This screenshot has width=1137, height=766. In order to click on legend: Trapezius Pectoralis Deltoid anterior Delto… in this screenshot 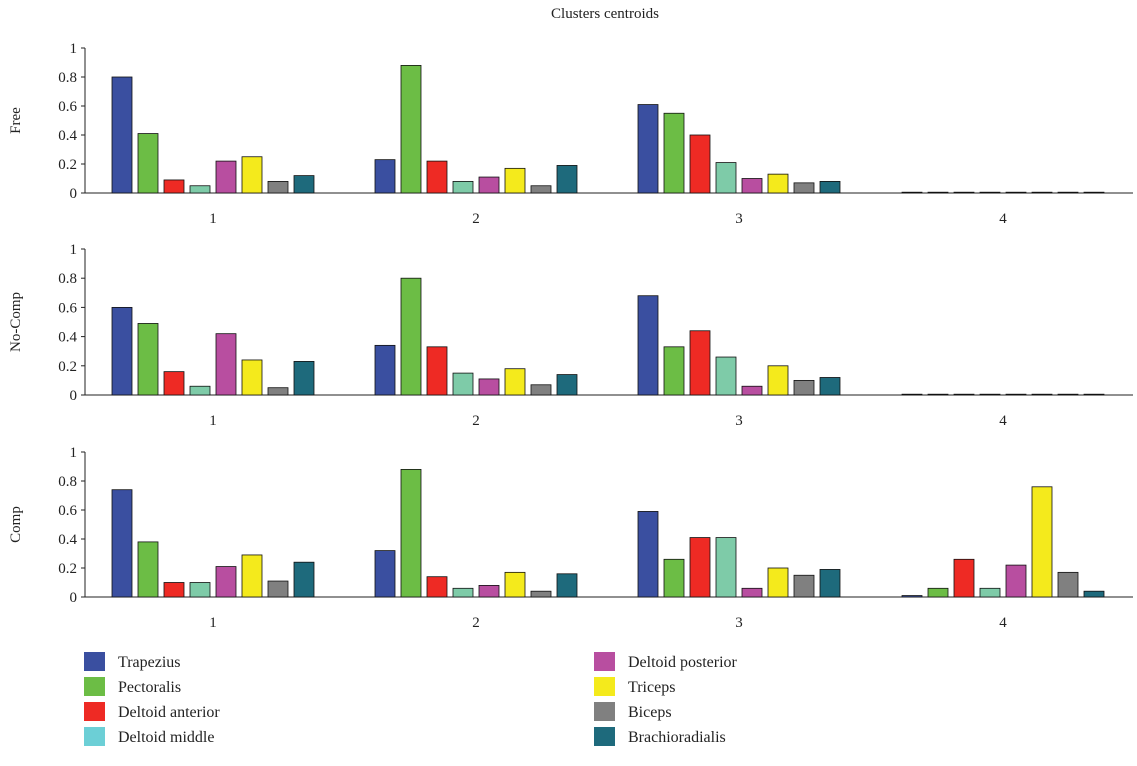, I will do `click(411, 699)`.